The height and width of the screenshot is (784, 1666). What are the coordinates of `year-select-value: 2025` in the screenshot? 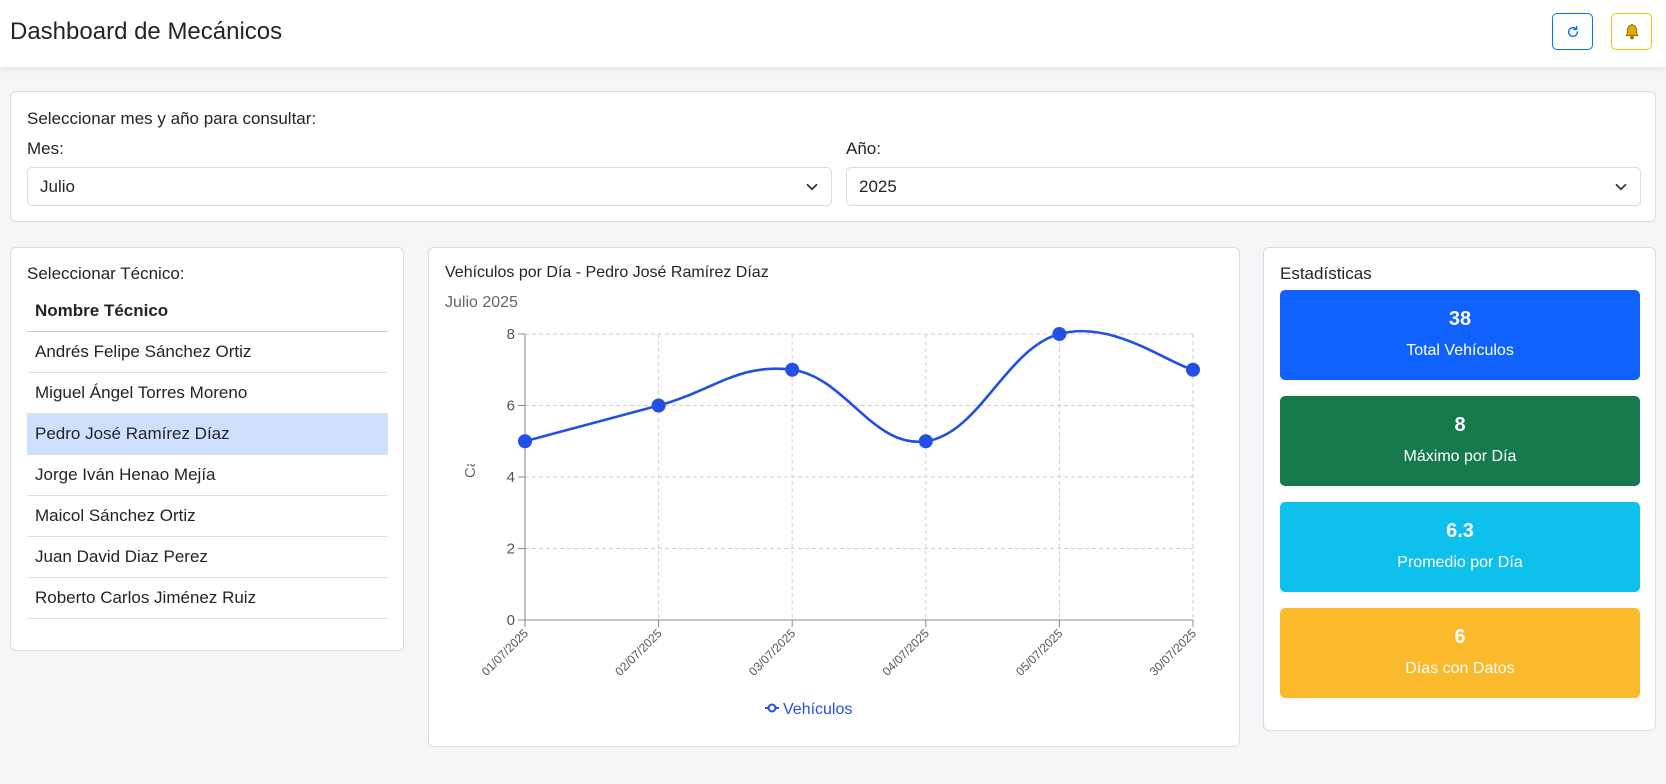 It's located at (878, 186).